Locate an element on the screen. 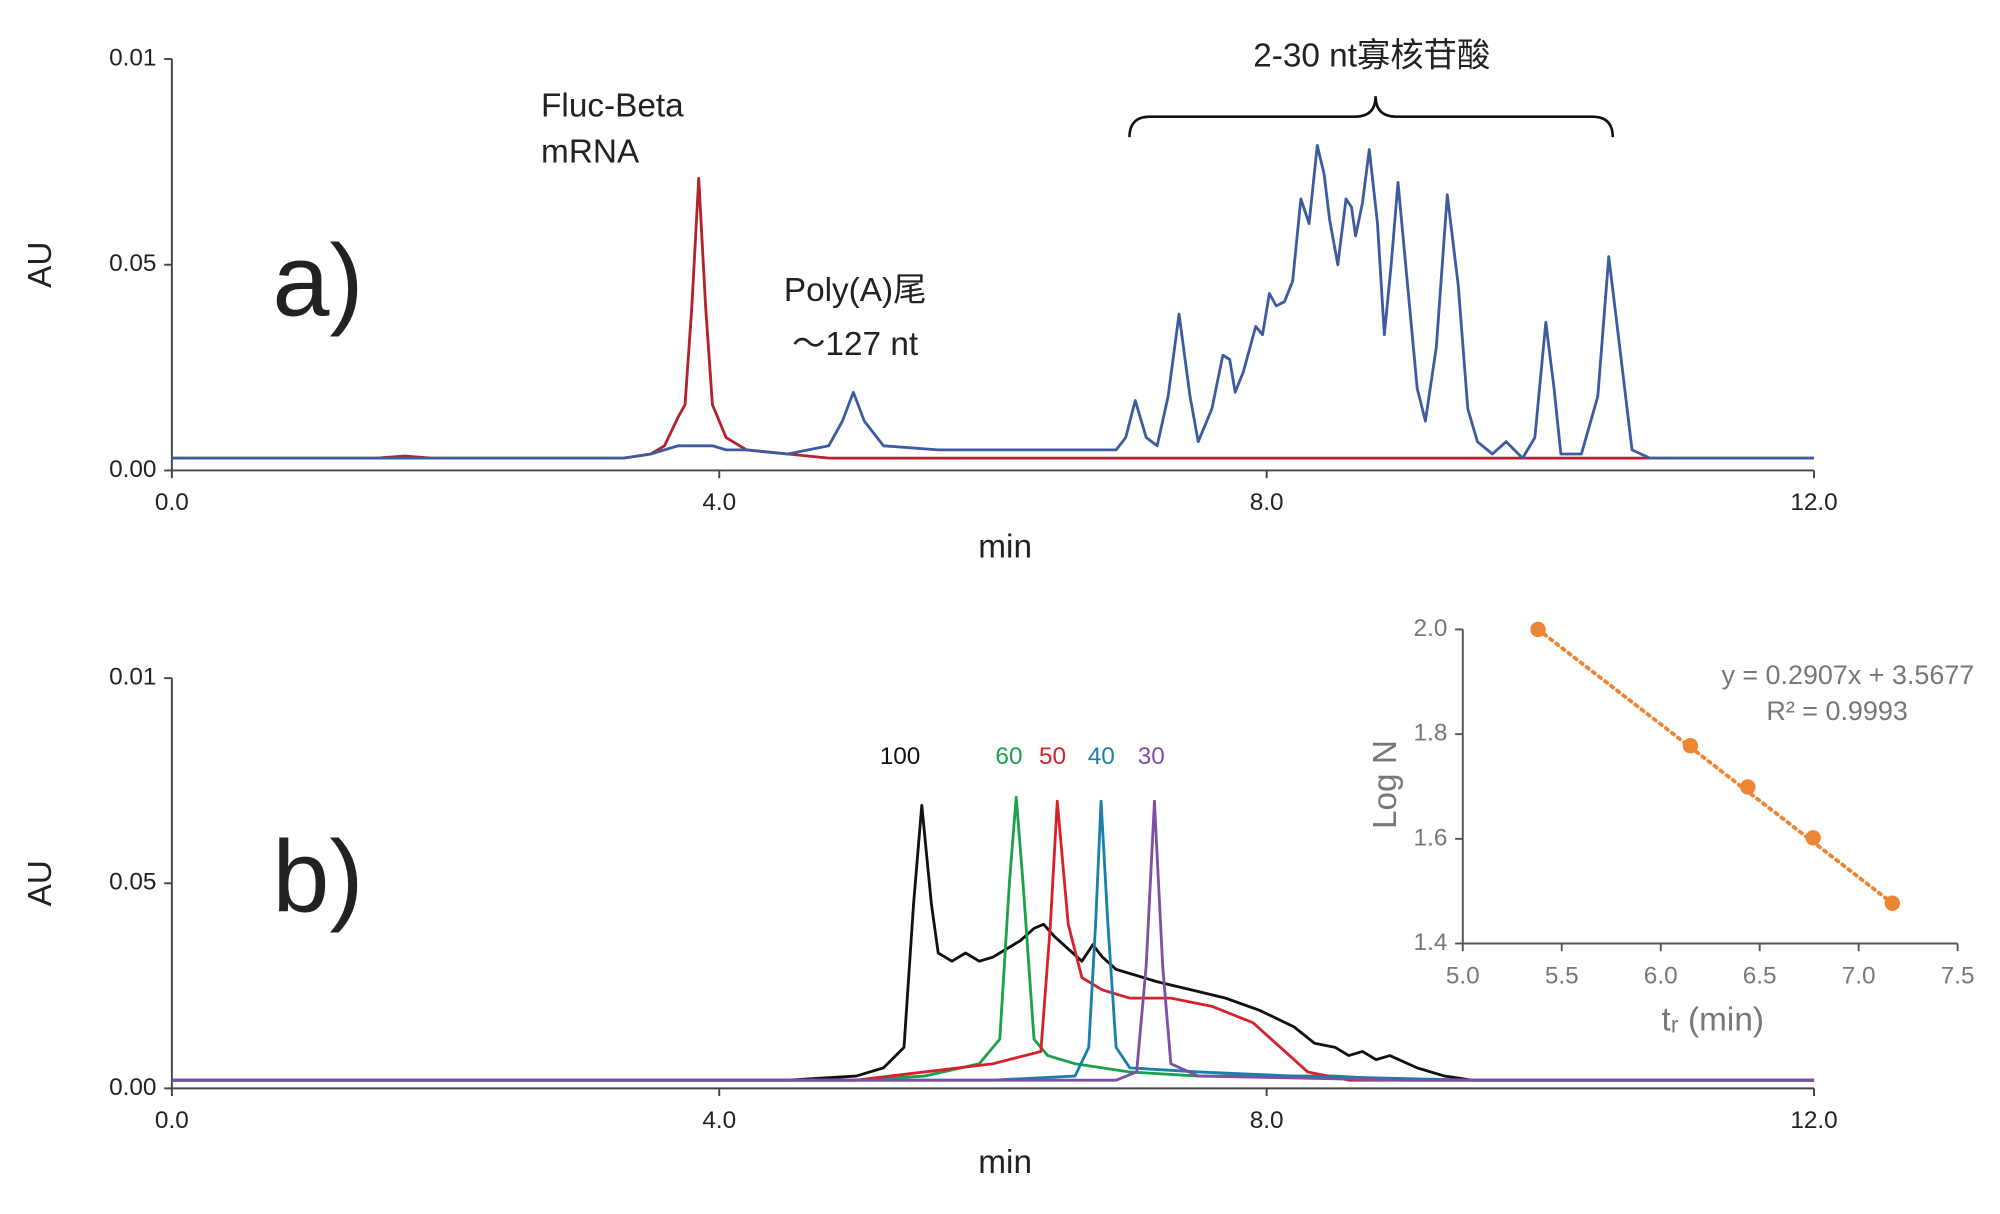 Image resolution: width=2000 pixels, height=1214 pixels. peak-label: 40 is located at coordinates (1101, 756).